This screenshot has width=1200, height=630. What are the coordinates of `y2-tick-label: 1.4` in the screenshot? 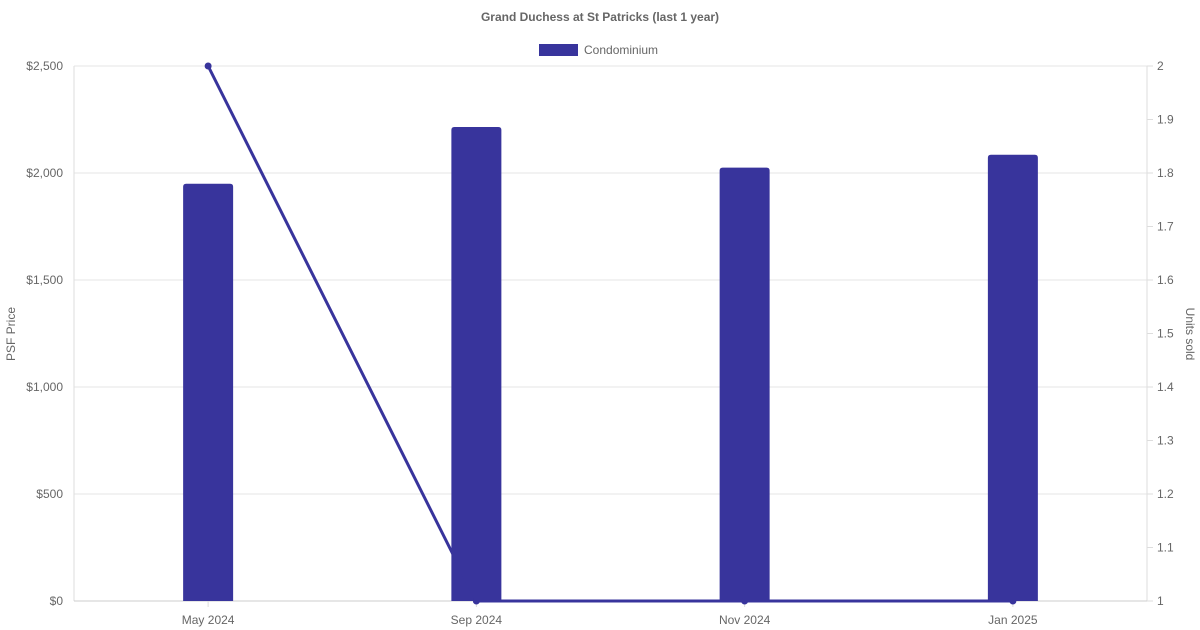 It's located at (1165, 387).